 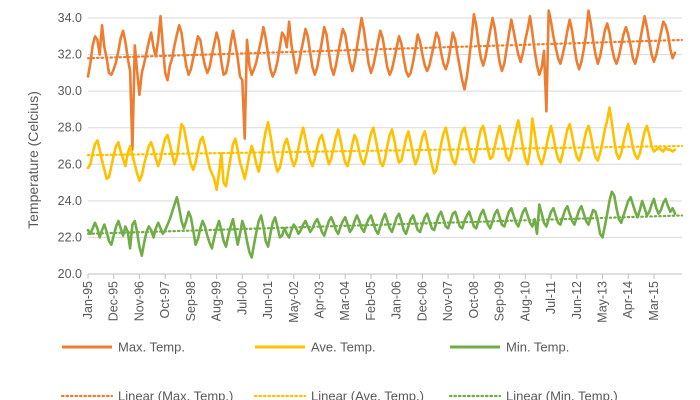 What do you see at coordinates (343, 347) in the screenshot?
I see `legend-label: Ave. Temp.` at bounding box center [343, 347].